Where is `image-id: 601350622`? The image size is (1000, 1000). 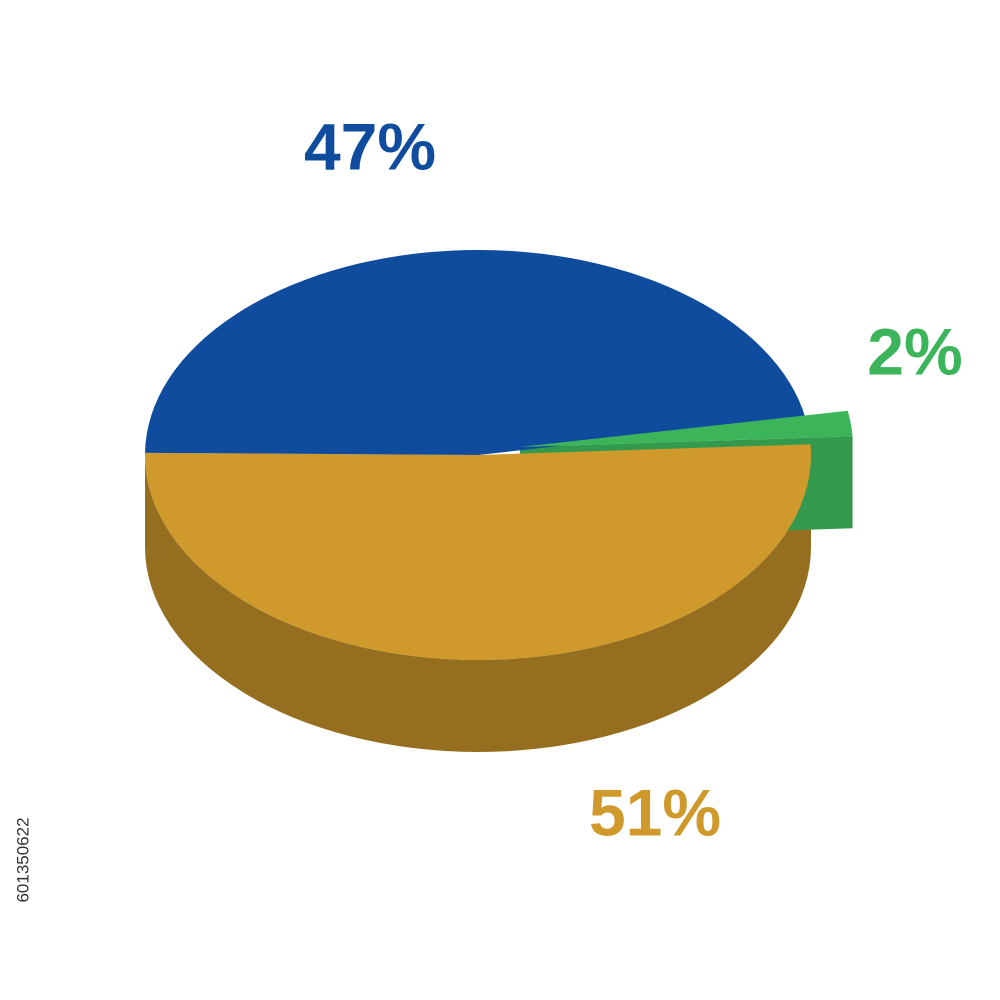 image-id: 601350622 is located at coordinates (22, 859).